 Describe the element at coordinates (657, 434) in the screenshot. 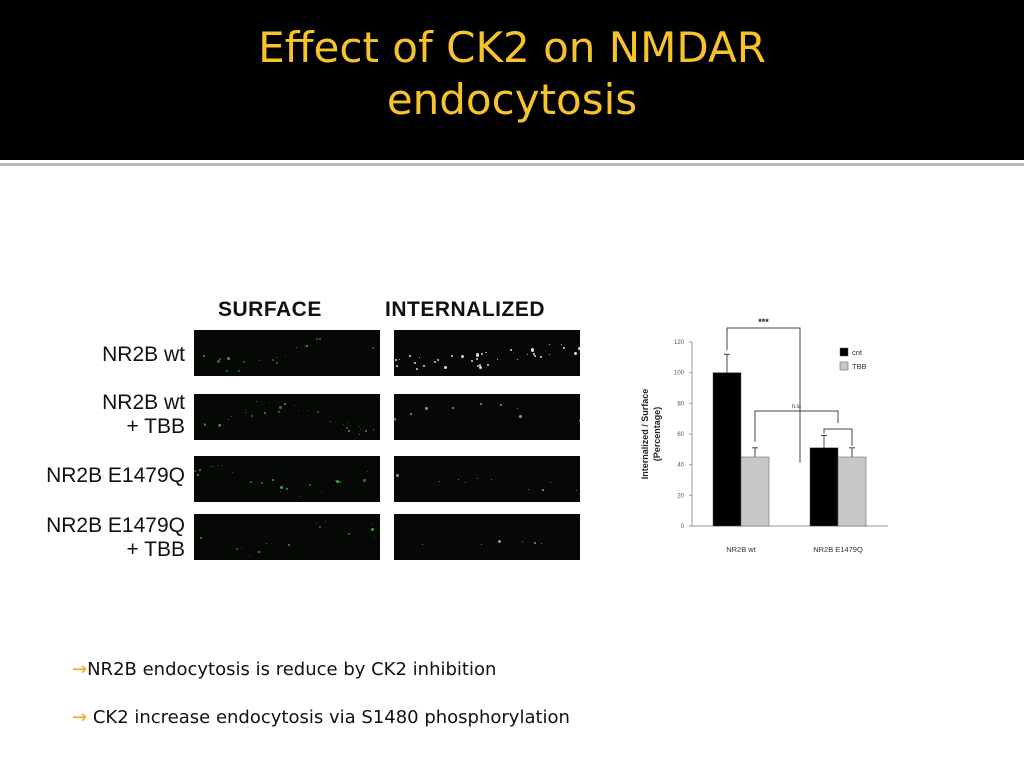

I see `y-axis-label-2: (Percentage)` at that location.